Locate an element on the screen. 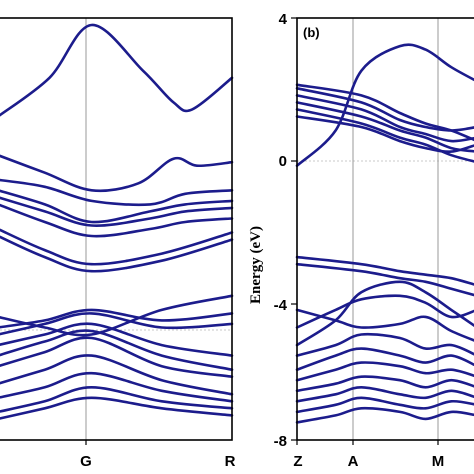 Image resolution: width=474 pixels, height=474 pixels. y-tick-label-4: 4 is located at coordinates (283, 19).